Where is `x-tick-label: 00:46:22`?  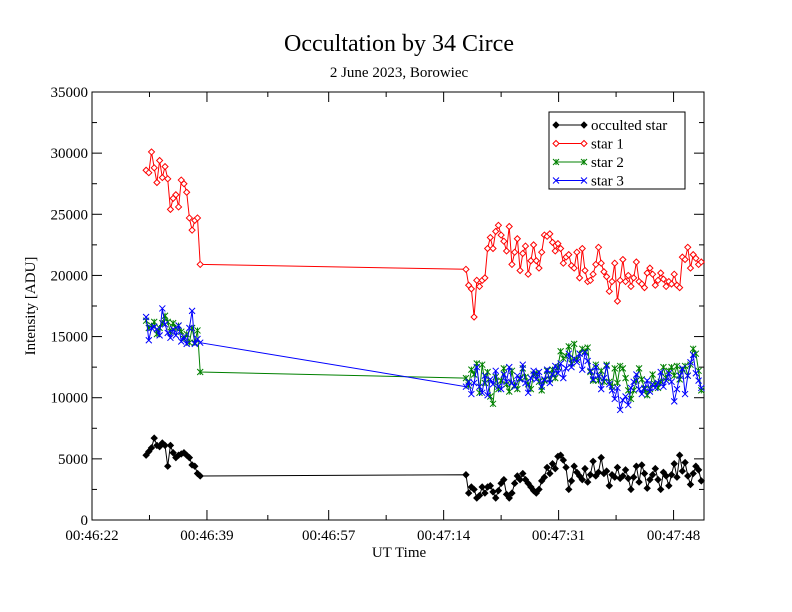
x-tick-label: 00:46:22 is located at coordinates (91, 536).